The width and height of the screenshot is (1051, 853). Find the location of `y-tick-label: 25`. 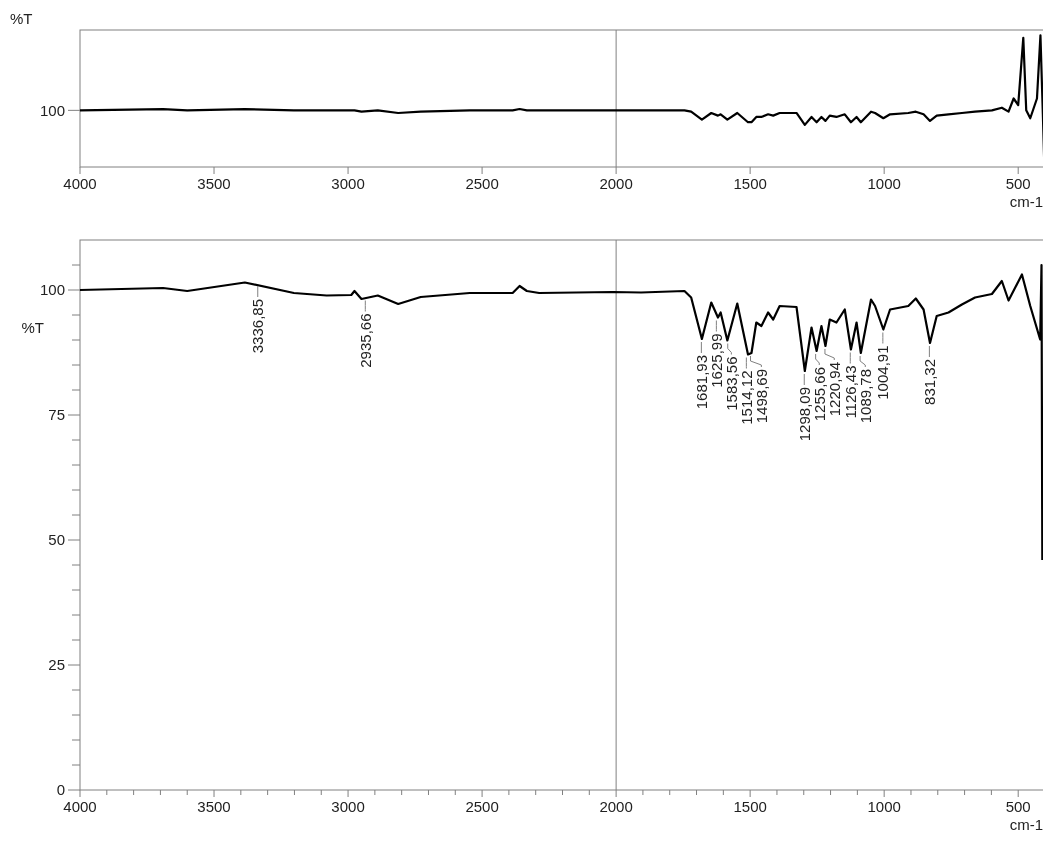

y-tick-label: 25 is located at coordinates (56, 665).